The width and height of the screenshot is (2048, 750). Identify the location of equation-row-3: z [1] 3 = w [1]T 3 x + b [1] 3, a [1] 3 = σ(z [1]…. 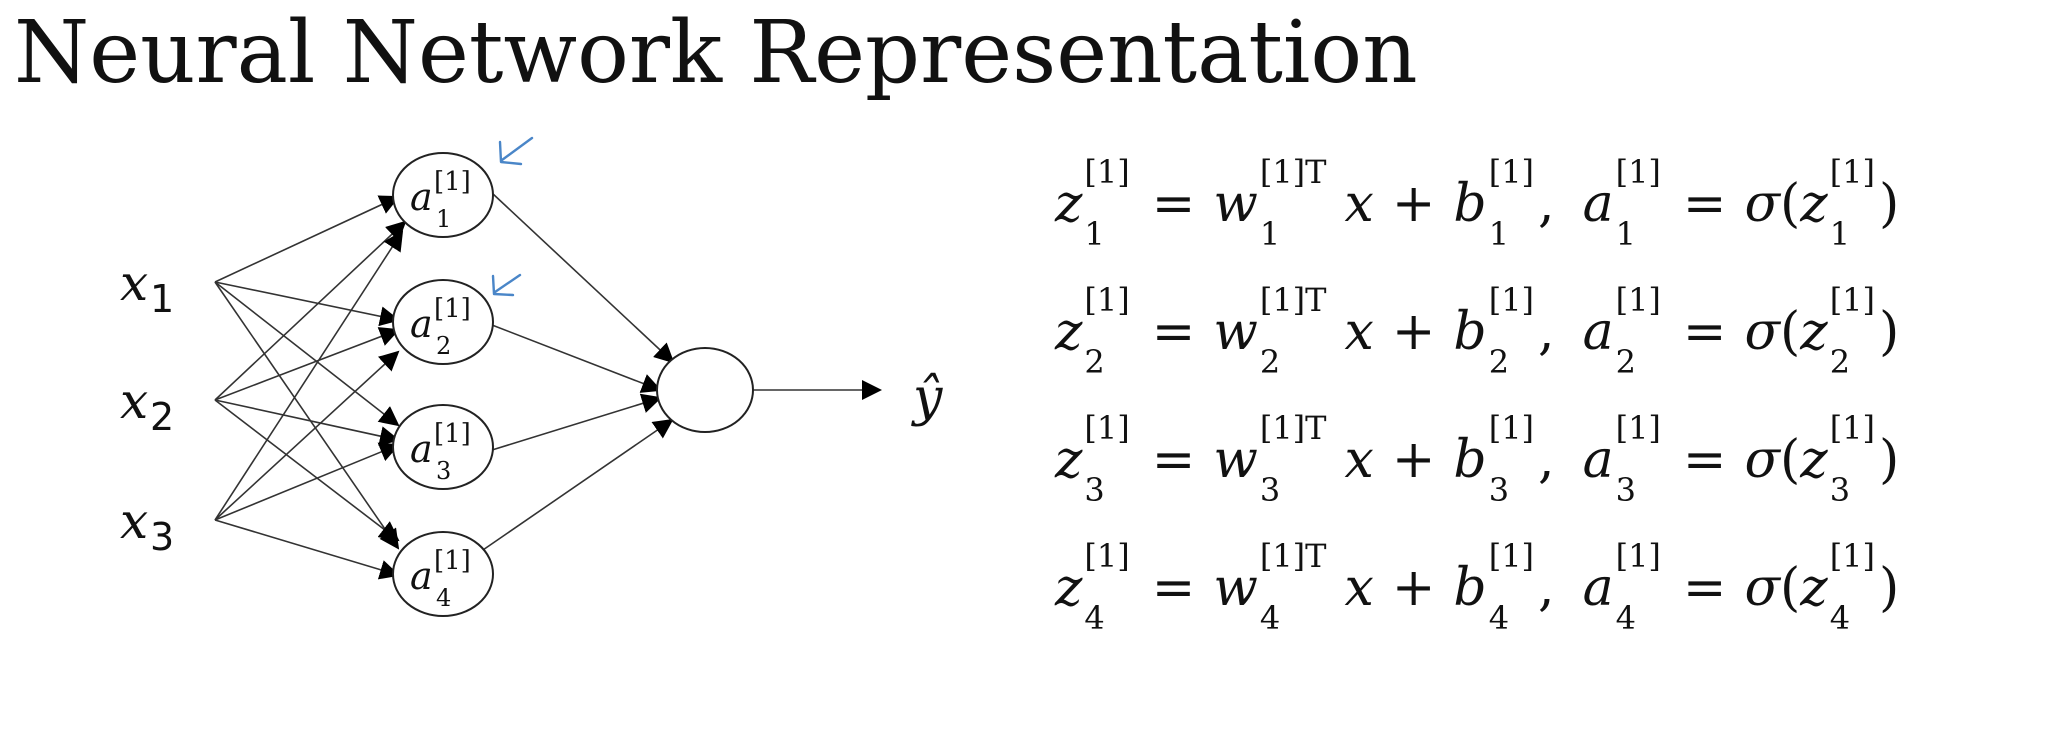
(1477, 459).